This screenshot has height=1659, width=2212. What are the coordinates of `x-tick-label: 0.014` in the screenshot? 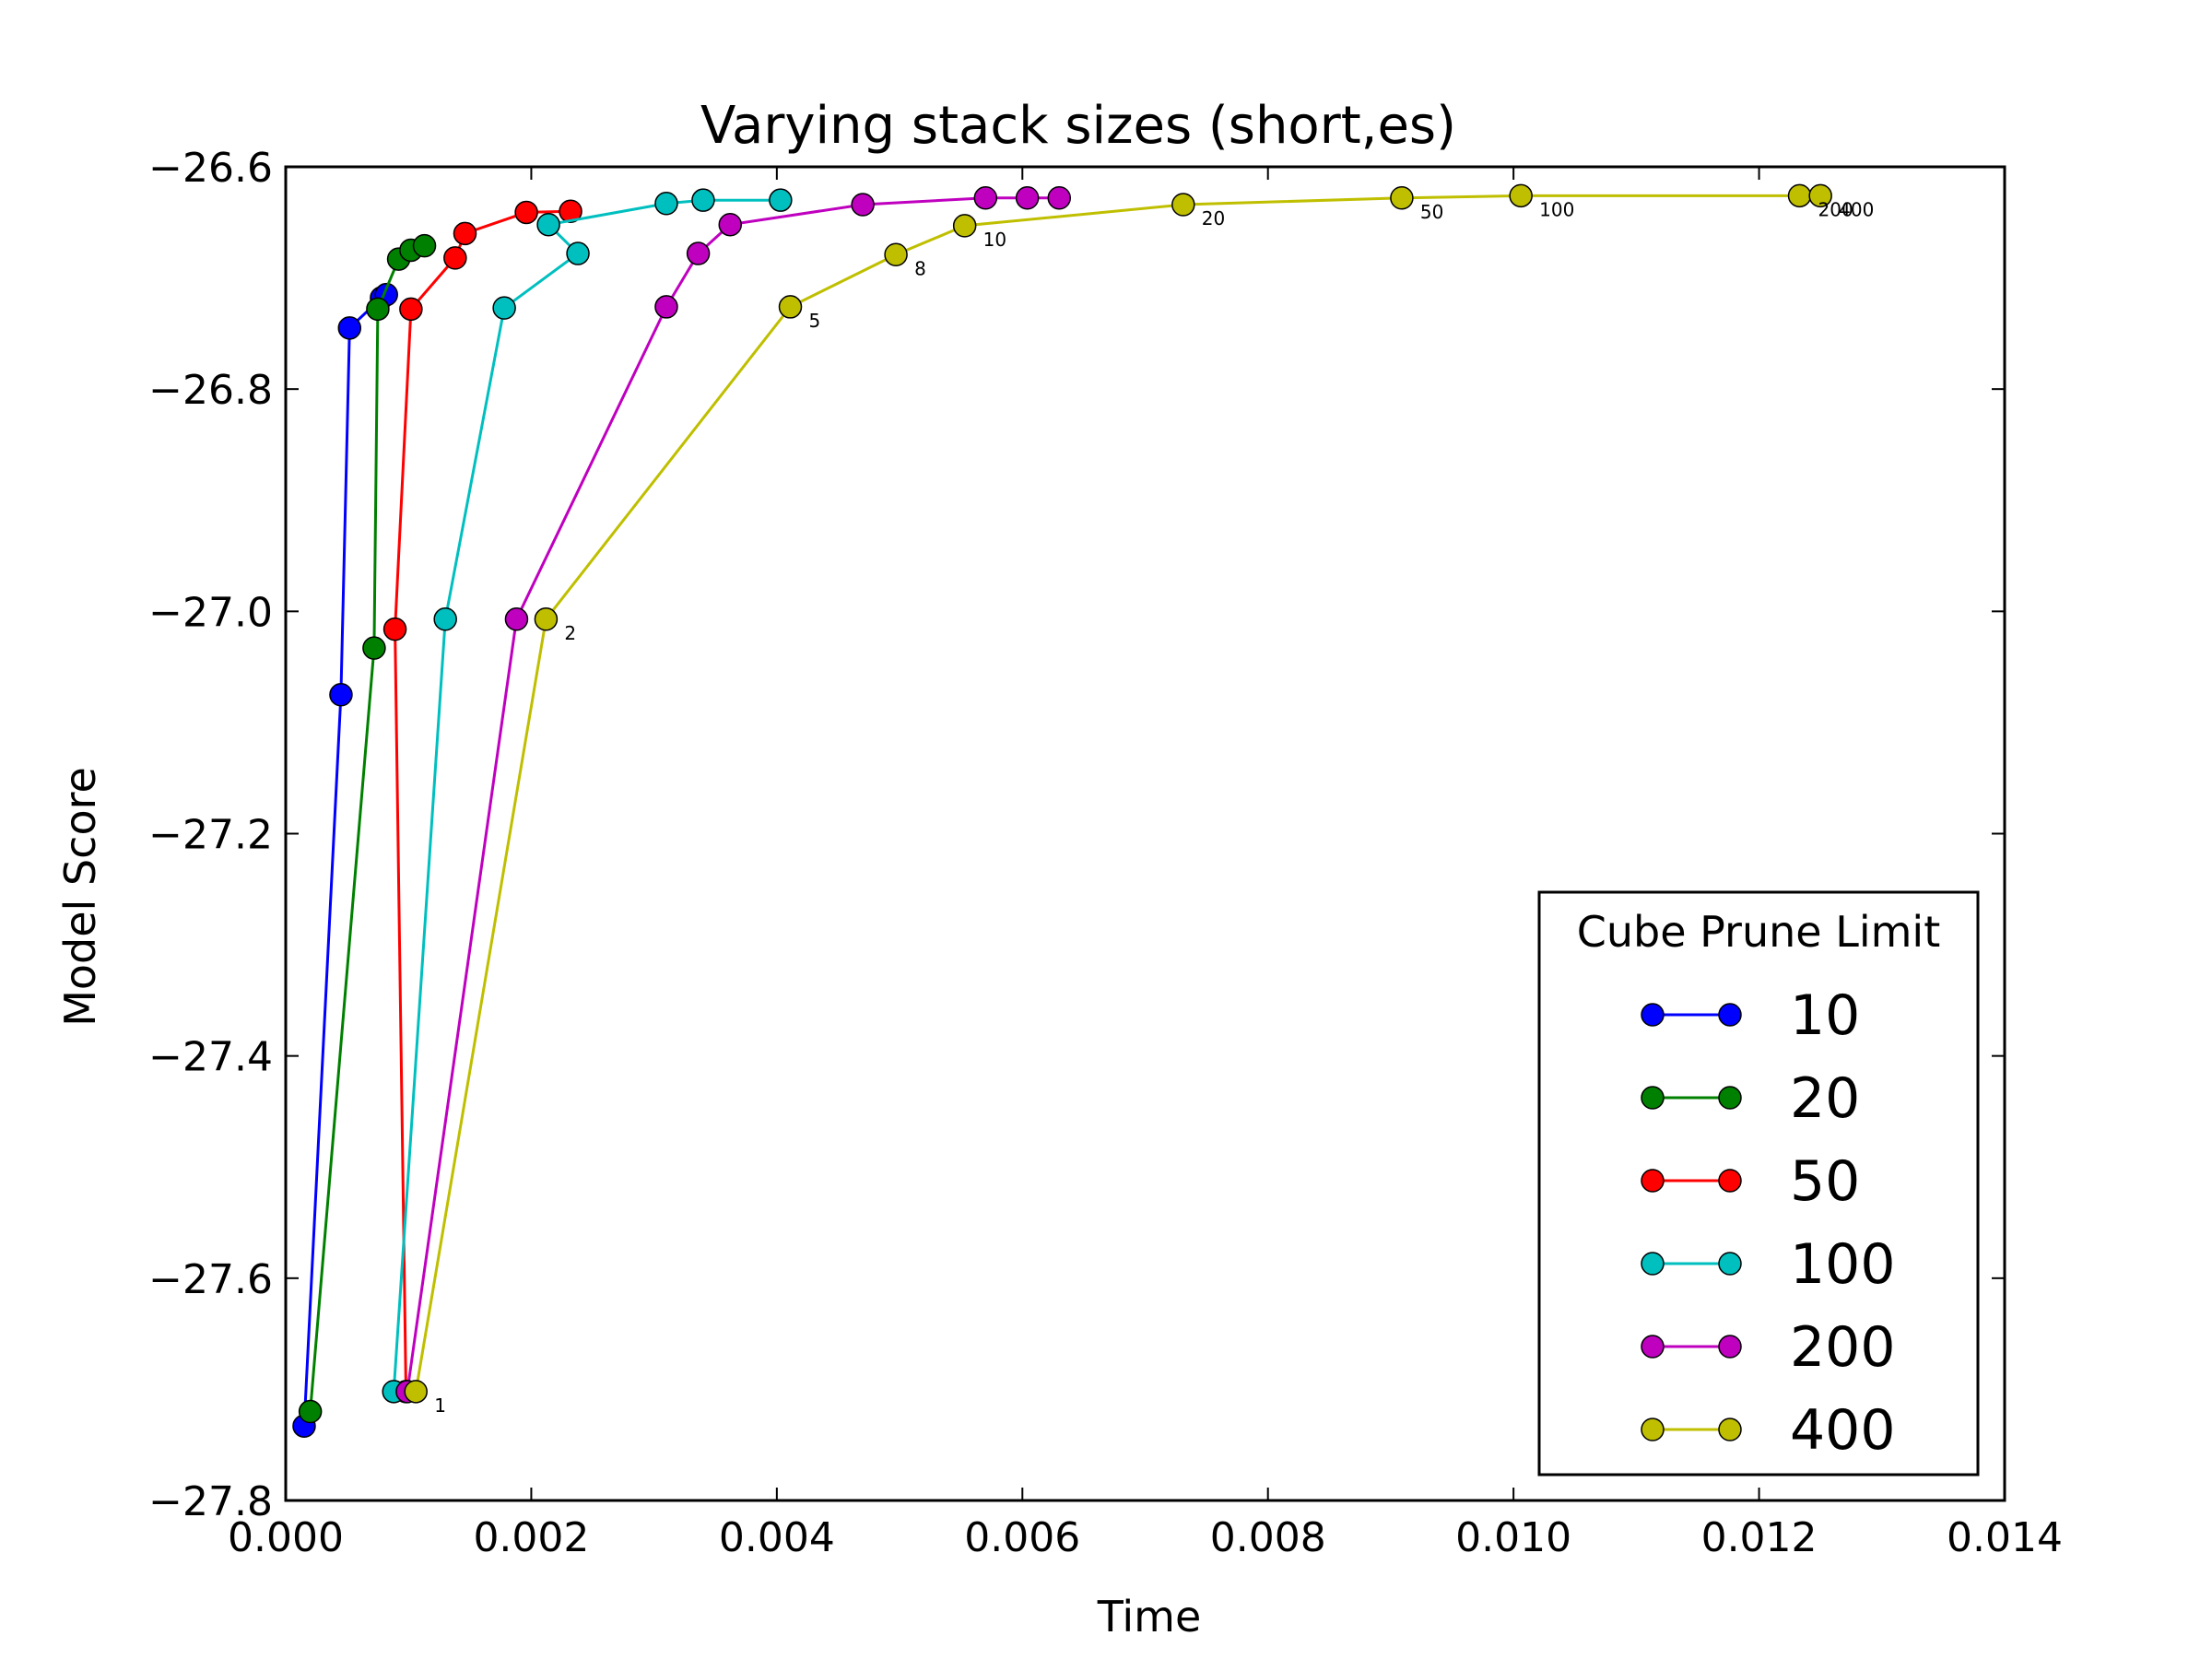 It's located at (2005, 1537).